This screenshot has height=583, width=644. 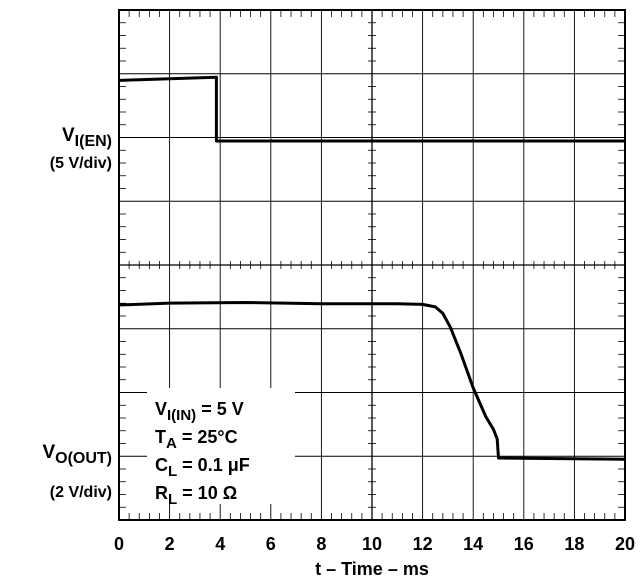 What do you see at coordinates (220, 544) in the screenshot?
I see `x-tick-label: 4` at bounding box center [220, 544].